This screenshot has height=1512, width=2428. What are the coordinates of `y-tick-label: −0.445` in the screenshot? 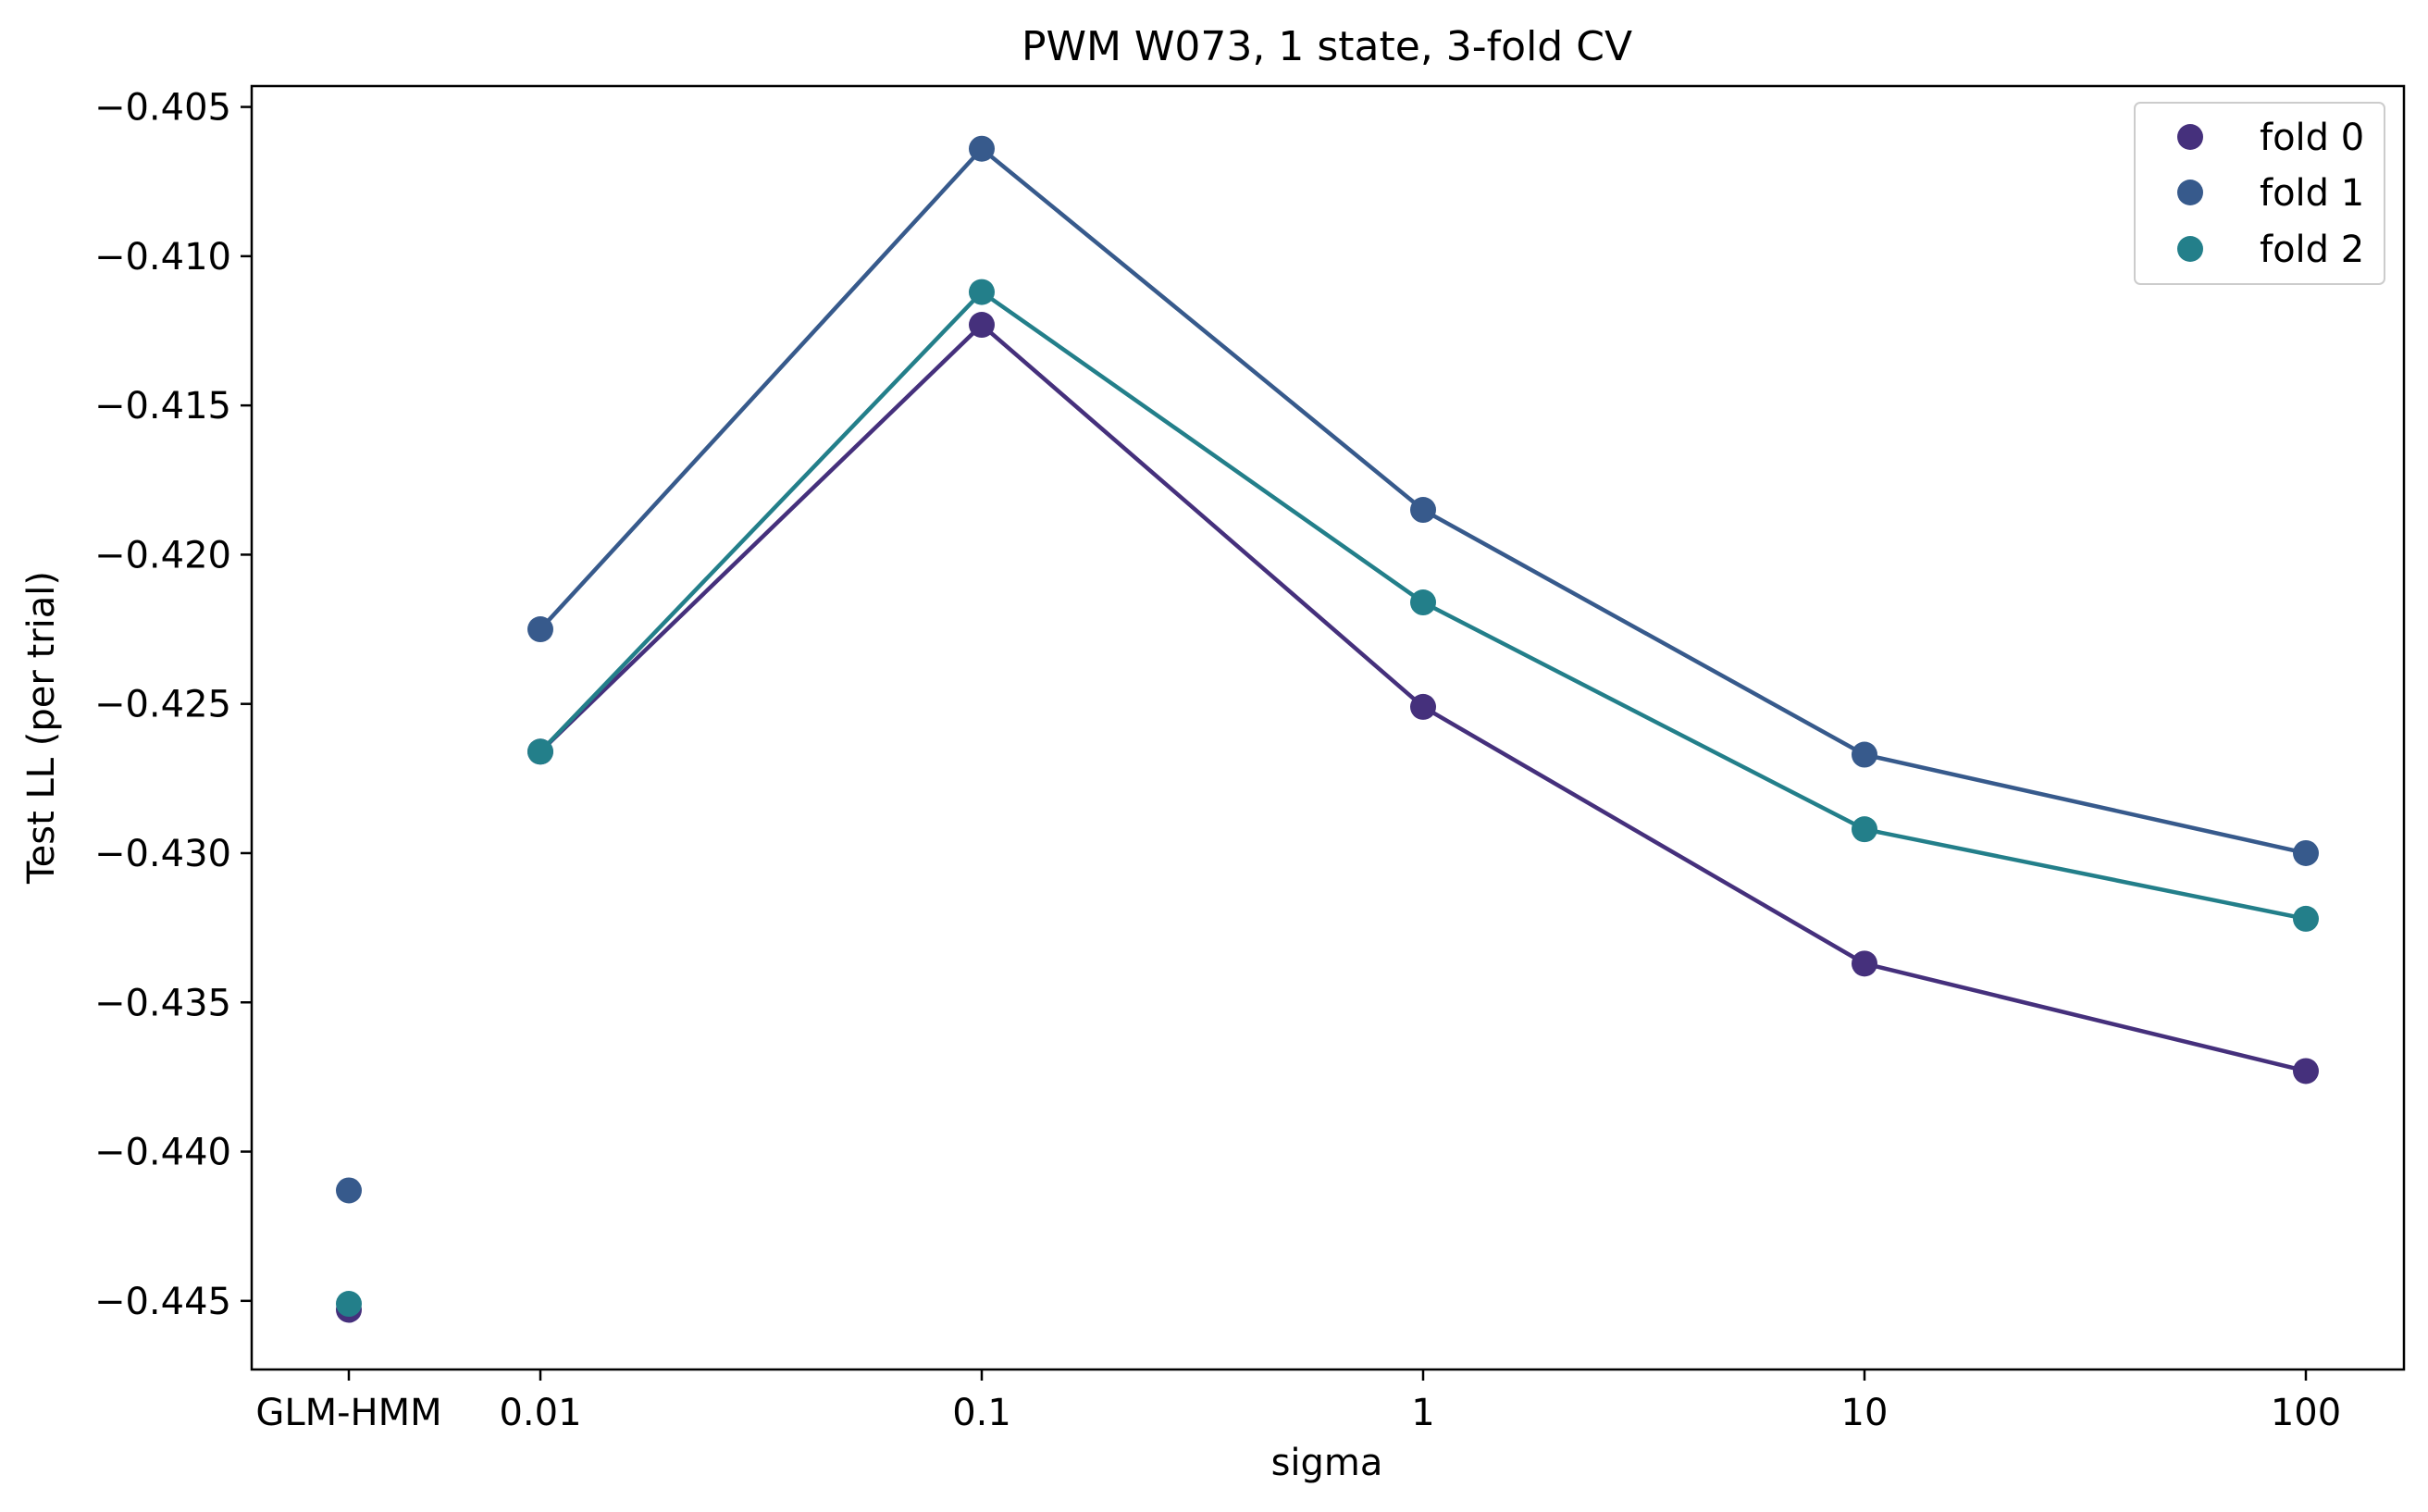 It's located at (162, 1302).